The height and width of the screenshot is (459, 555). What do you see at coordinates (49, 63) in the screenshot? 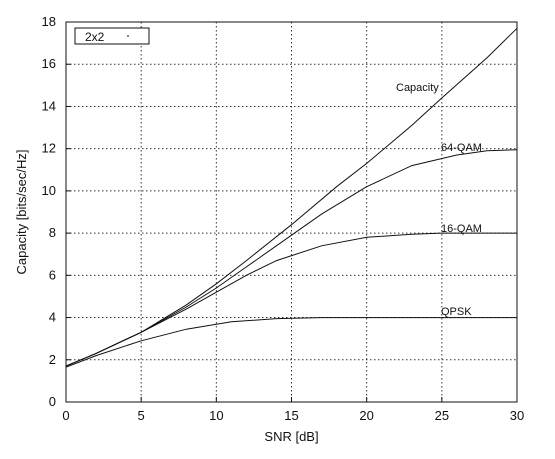
I see `y-tick-label: 16` at bounding box center [49, 63].